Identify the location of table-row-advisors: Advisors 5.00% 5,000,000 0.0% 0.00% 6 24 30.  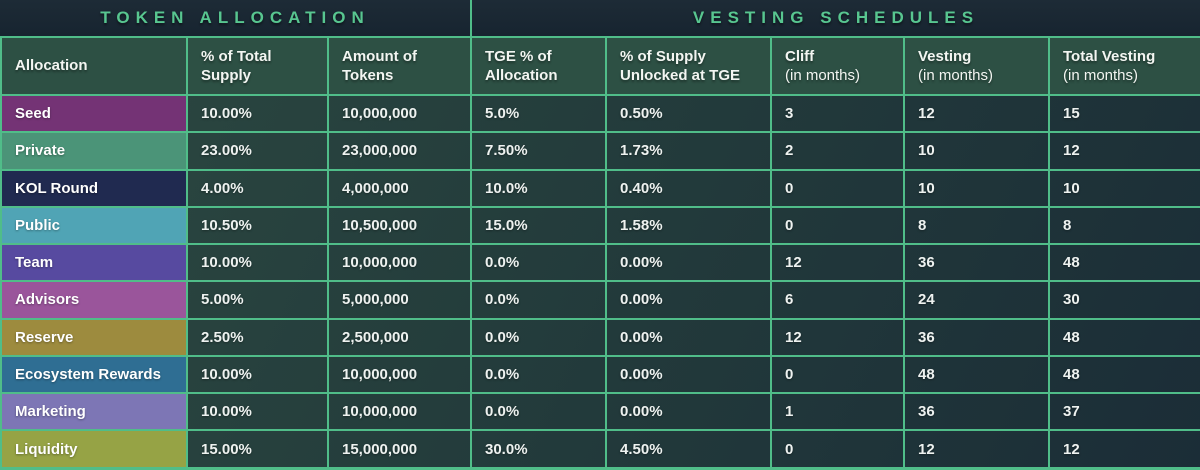
(600, 300).